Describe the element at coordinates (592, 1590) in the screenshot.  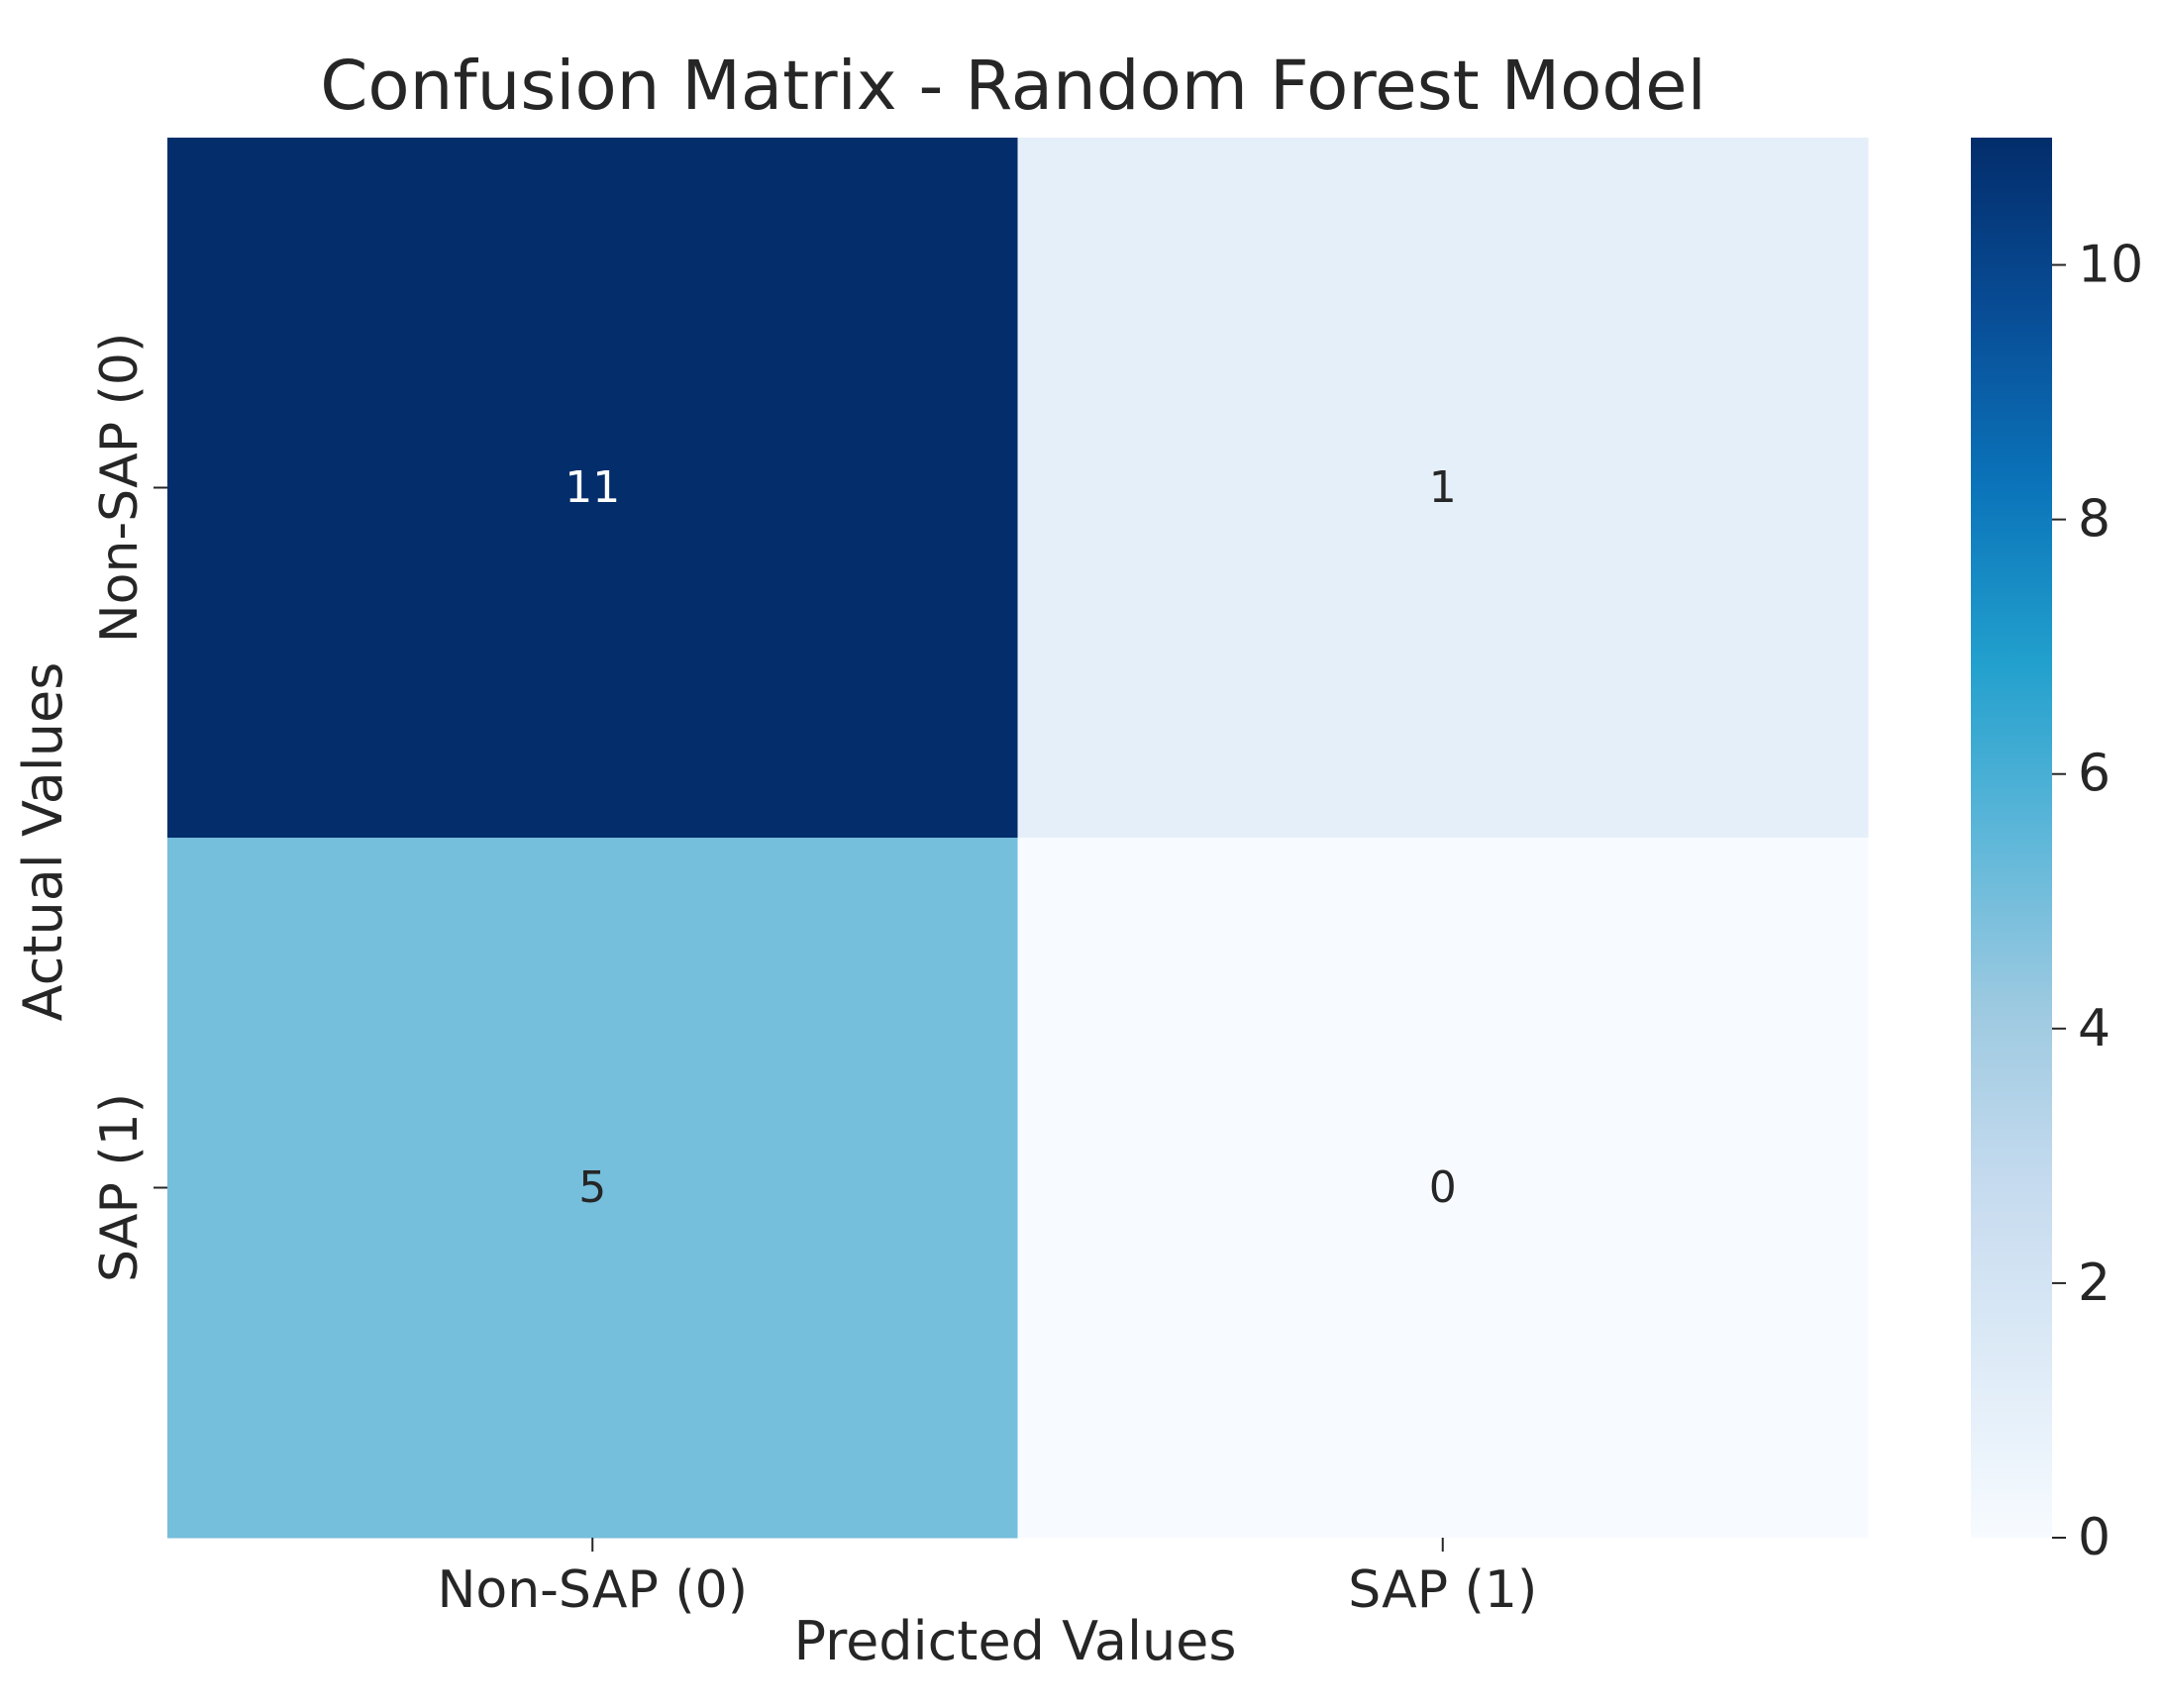
I see `x-tick-label: Non-SAP (0)` at that location.